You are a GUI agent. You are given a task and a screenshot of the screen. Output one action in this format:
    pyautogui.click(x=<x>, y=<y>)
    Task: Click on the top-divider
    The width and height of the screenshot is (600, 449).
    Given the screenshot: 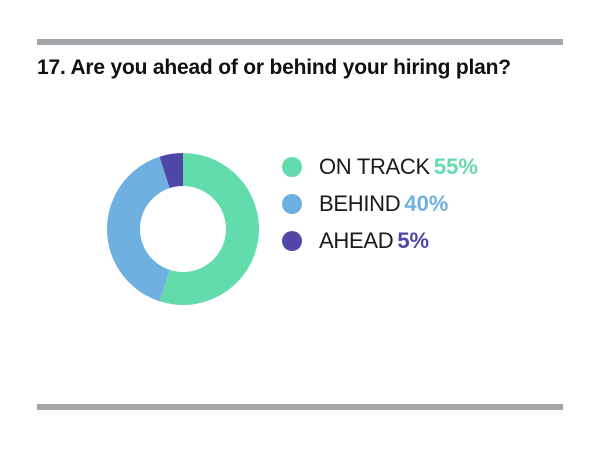 What is the action you would take?
    pyautogui.click(x=300, y=42)
    